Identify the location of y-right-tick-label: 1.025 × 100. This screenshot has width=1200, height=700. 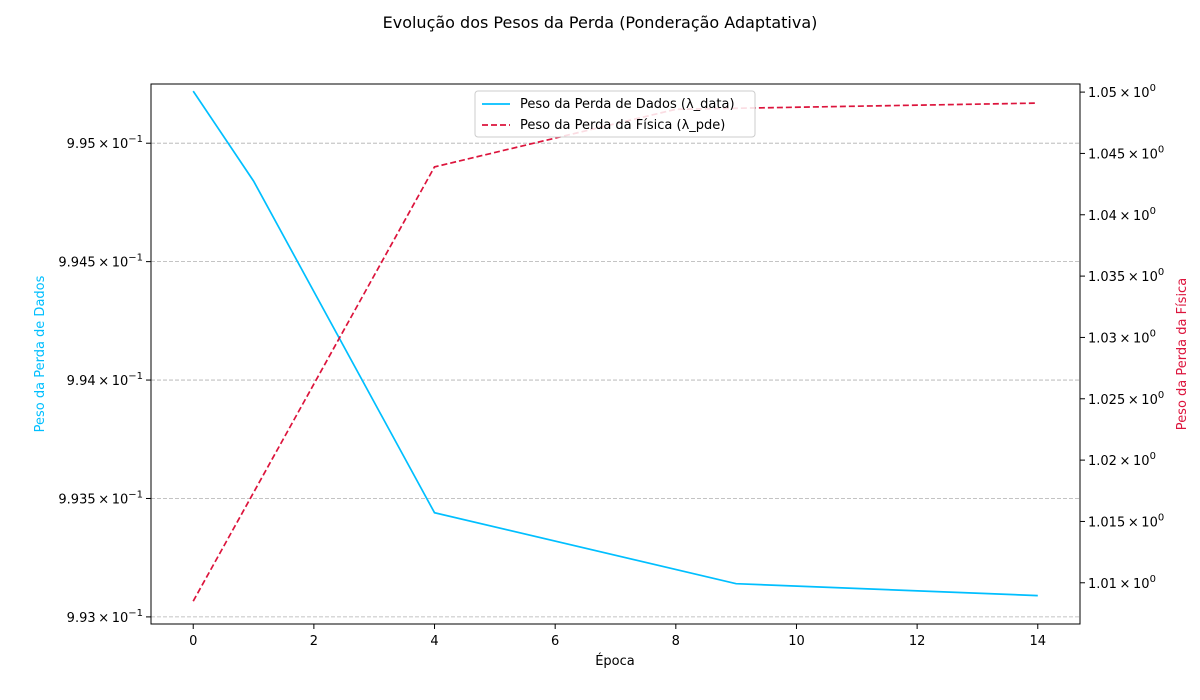
(1126, 399).